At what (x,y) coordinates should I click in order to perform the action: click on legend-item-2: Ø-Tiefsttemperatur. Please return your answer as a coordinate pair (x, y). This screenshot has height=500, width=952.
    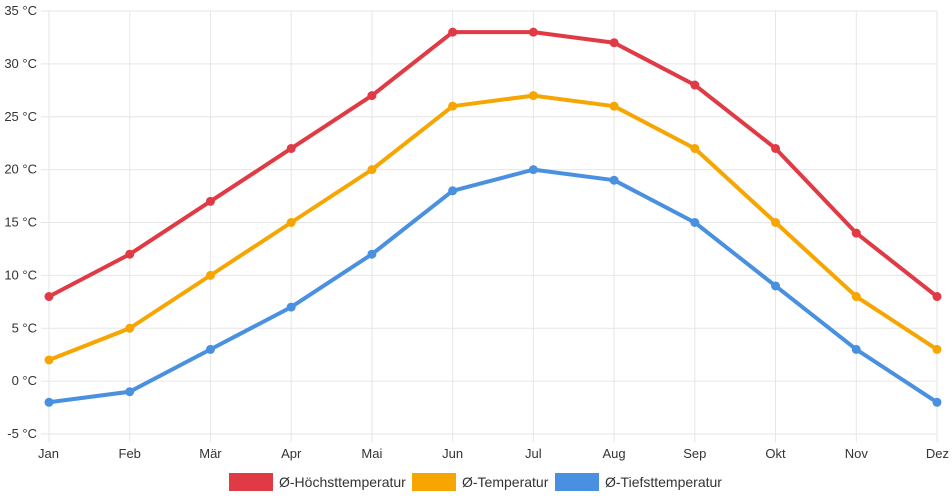
    Looking at the image, I should click on (638, 482).